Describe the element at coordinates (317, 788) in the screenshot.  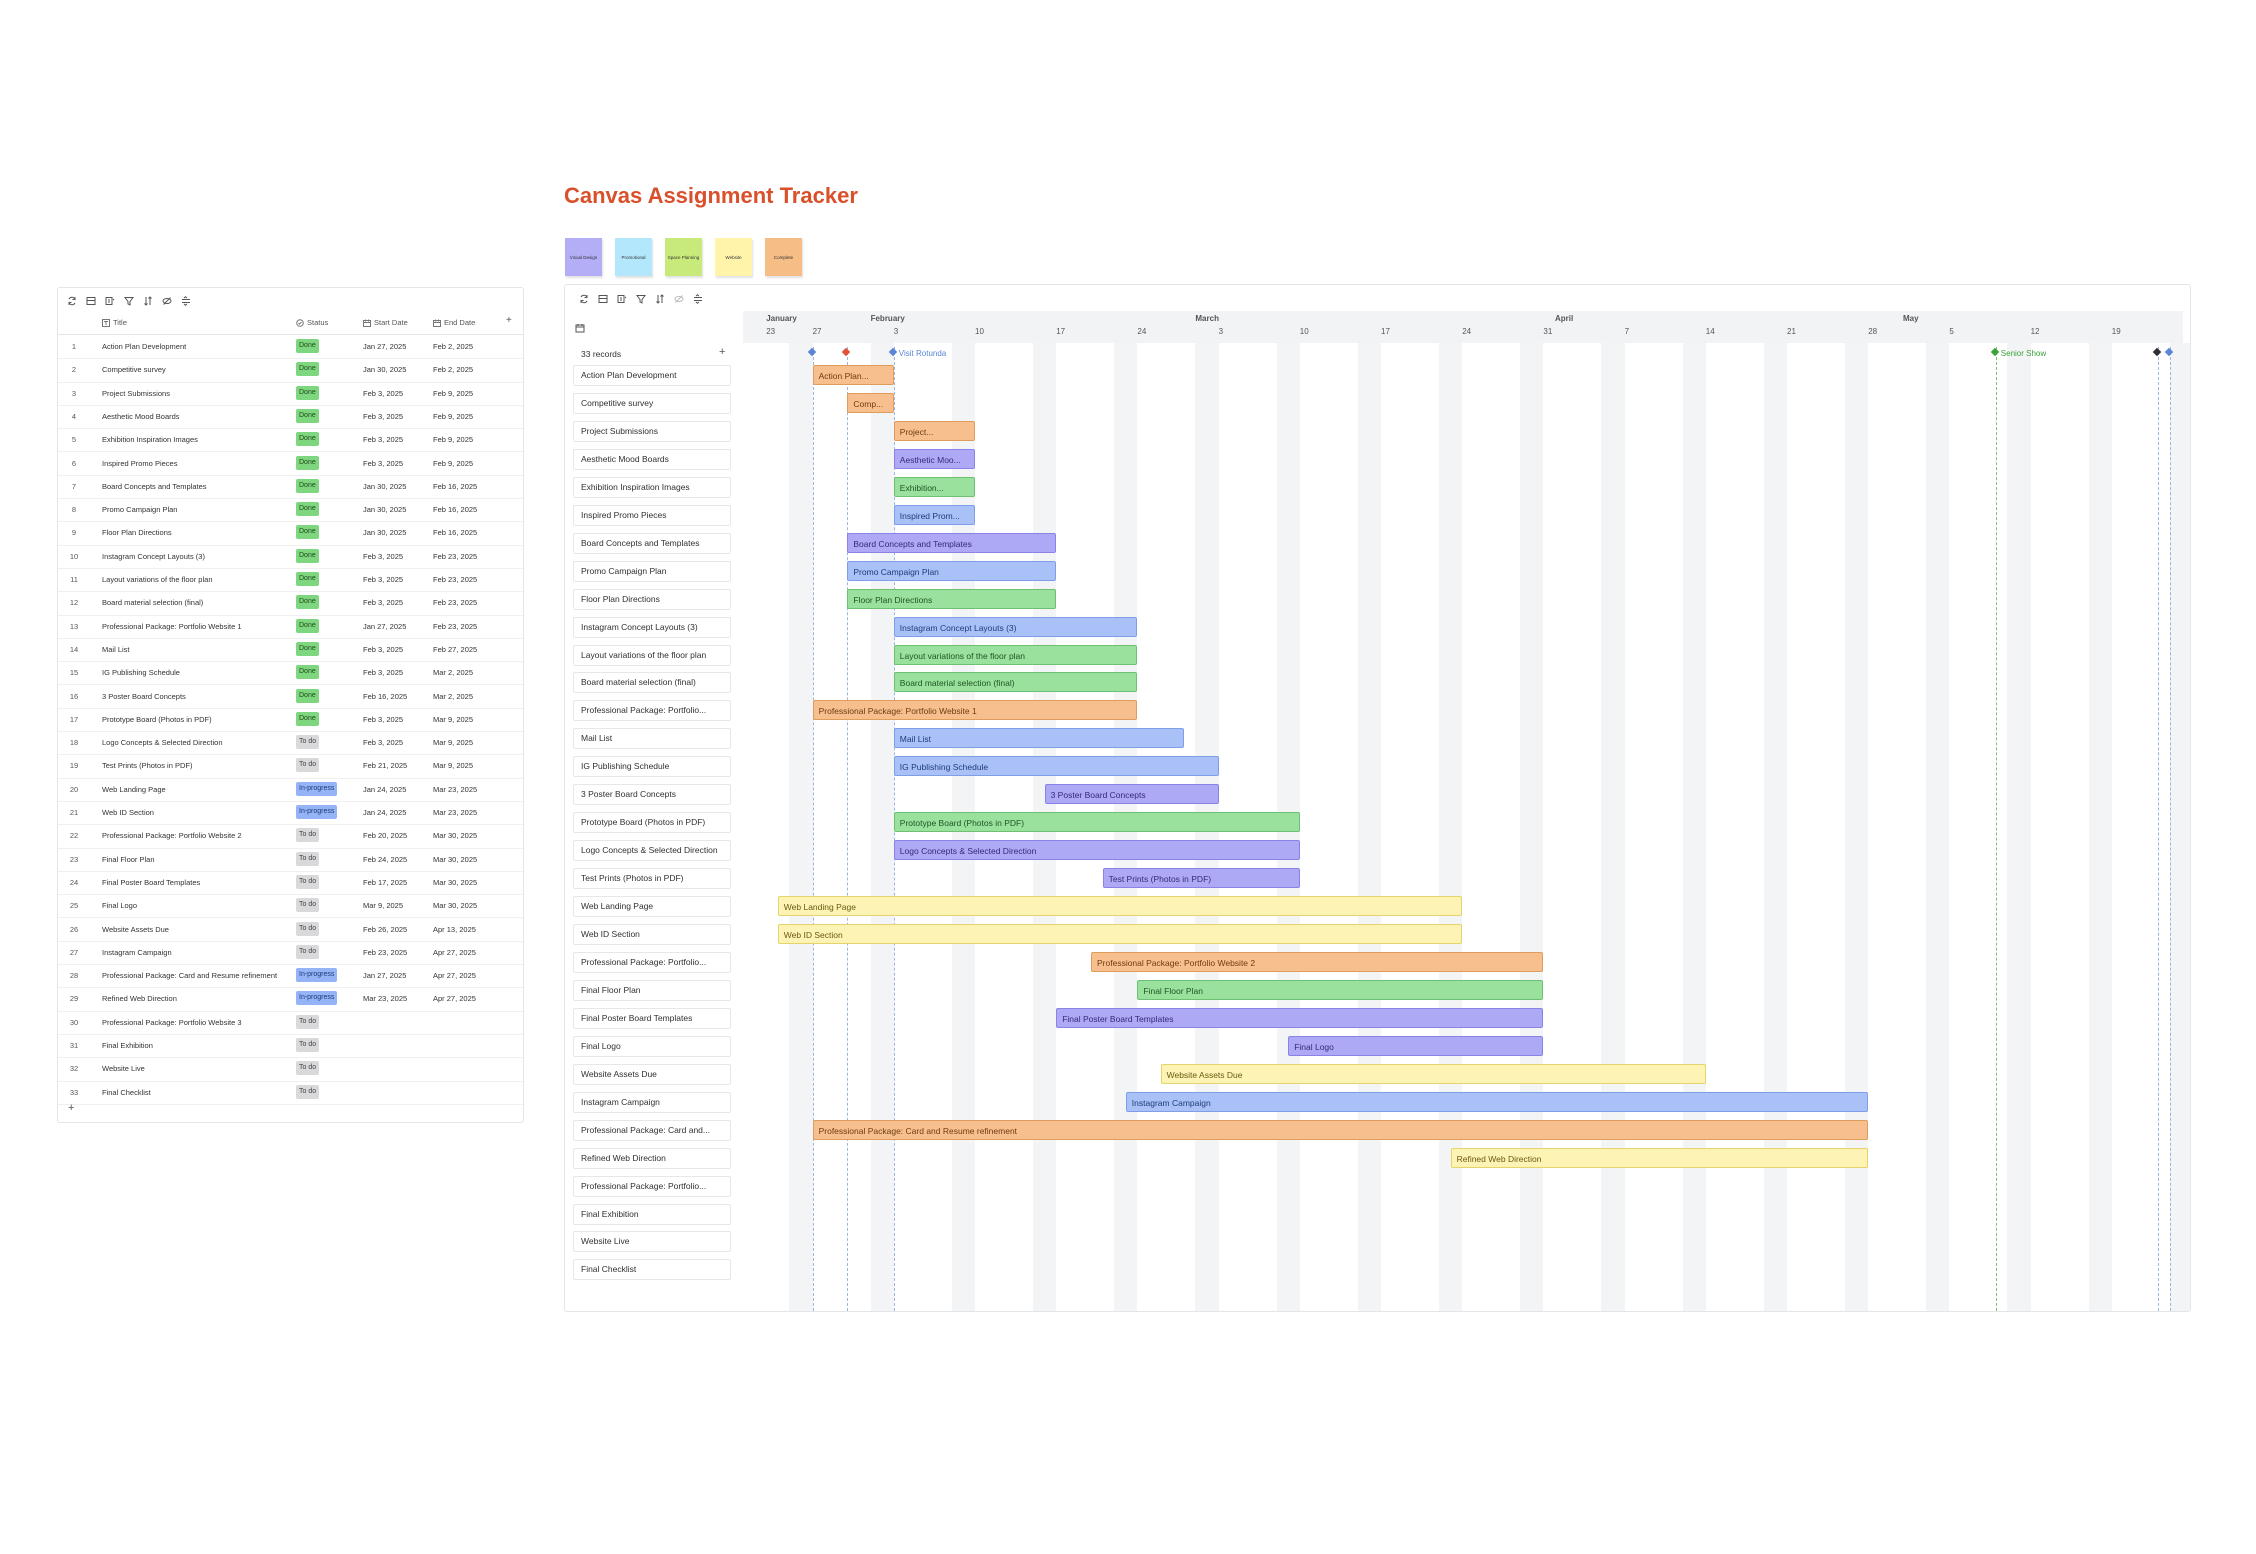
I see `cell-status: In-progress` at that location.